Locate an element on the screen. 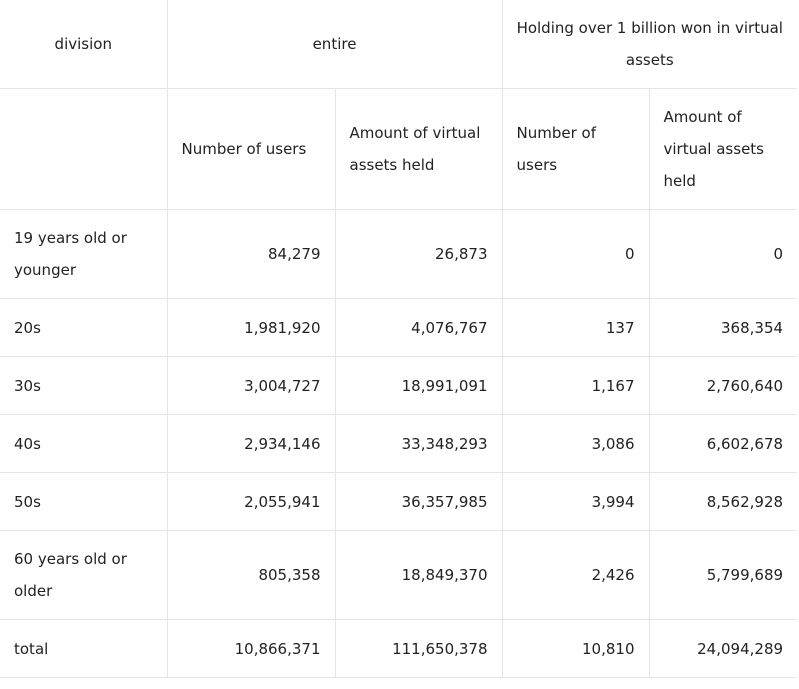 Image resolution: width=799 pixels, height=689 pixels. cell-users: 3,004,727 is located at coordinates (251, 385).